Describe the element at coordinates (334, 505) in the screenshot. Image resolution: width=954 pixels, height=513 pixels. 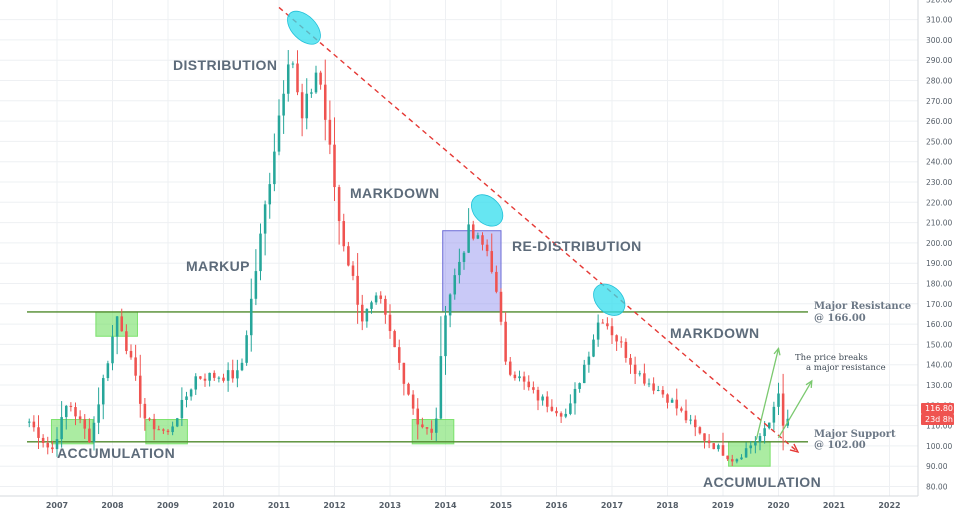
I see `x-tick-label: 2012` at that location.